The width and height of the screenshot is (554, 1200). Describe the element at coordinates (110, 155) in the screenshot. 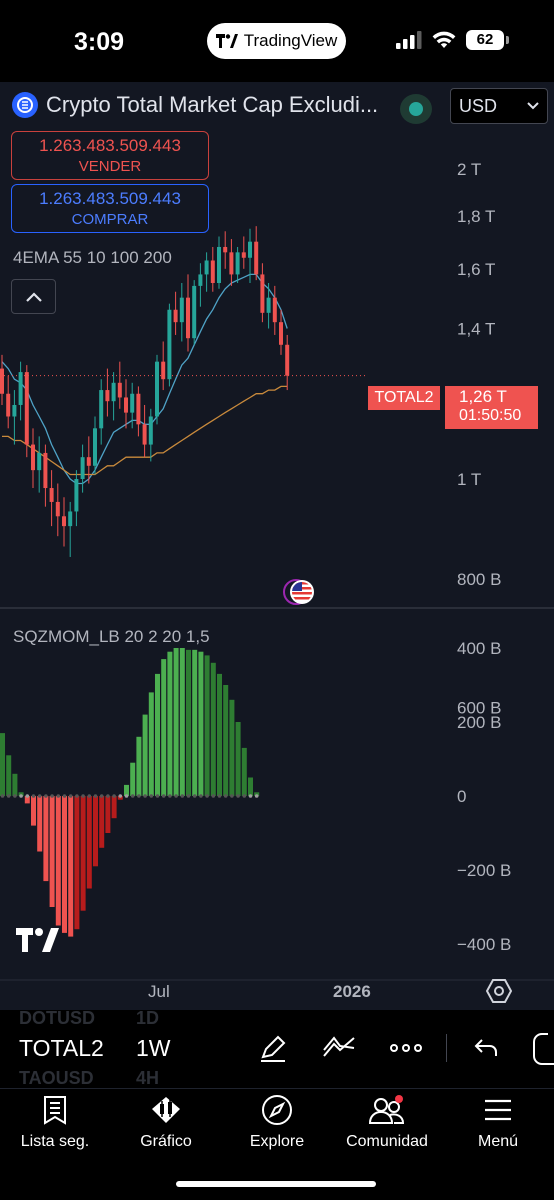

I see `sell-button: 1.263.483.509.443 VENDER` at that location.